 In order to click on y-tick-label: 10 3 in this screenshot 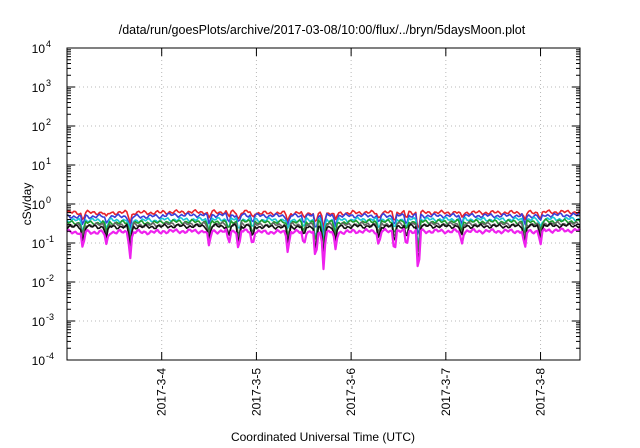, I will do `click(41, 86)`.